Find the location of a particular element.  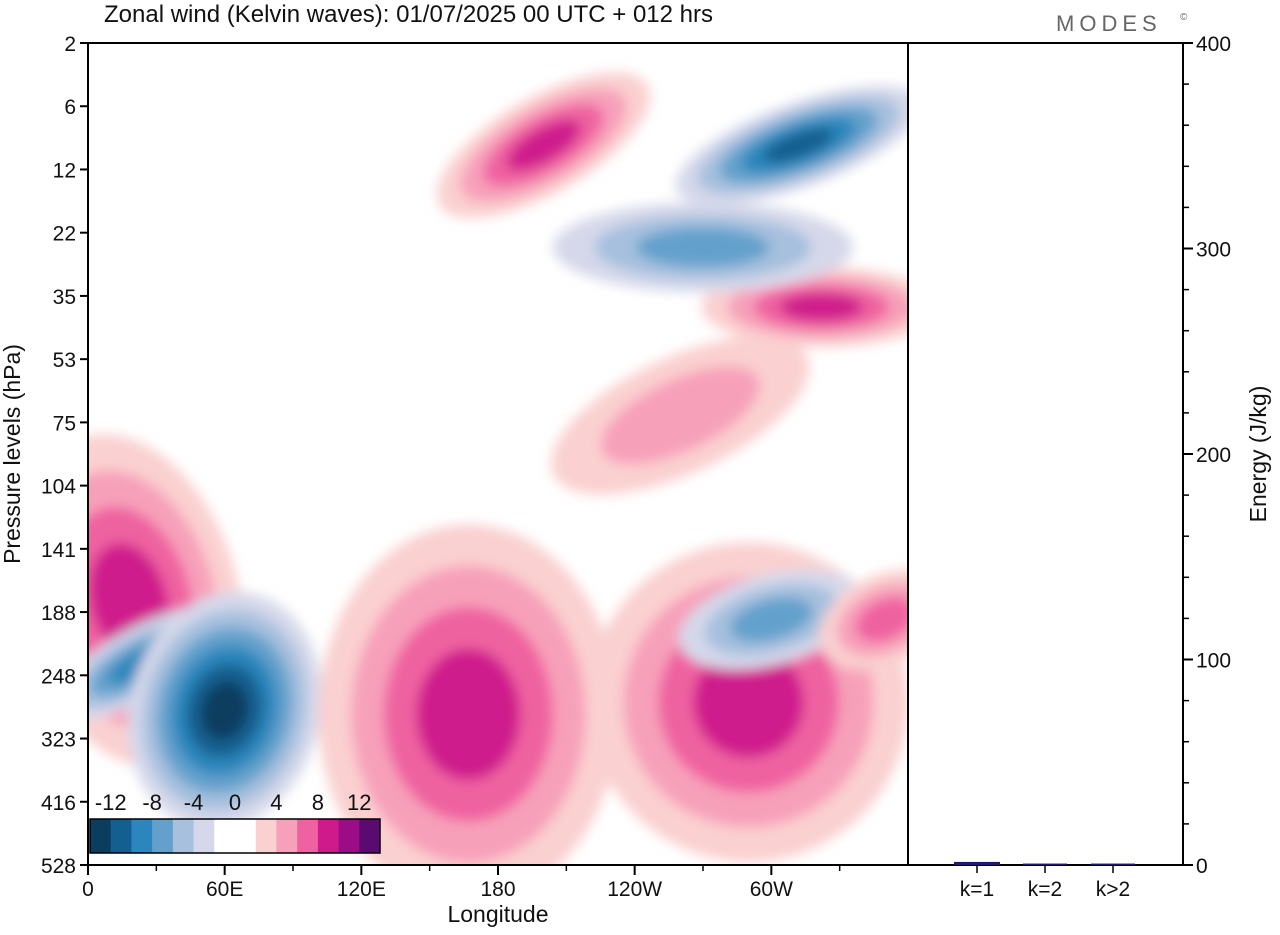

energy-x-axis: k=1 k=2 k>2 is located at coordinates (1045, 883).